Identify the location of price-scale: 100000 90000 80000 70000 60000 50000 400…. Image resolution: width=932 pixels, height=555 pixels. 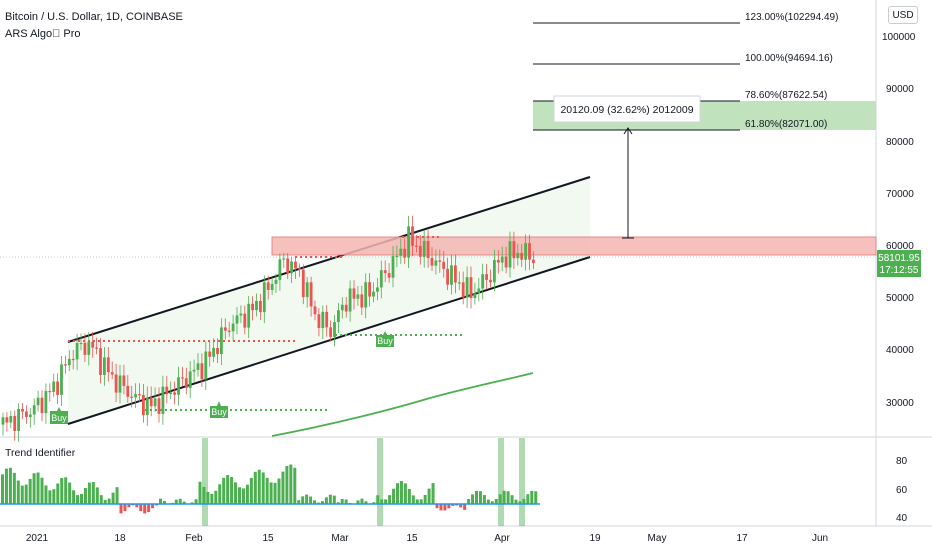
(899, 220).